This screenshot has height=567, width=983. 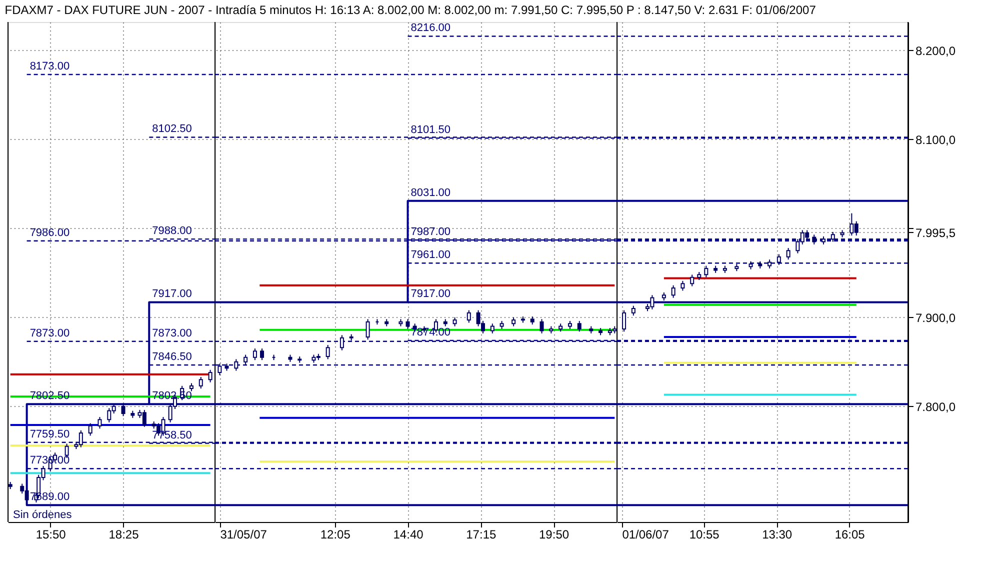 I want to click on y-tick-label: 7.800,0, so click(x=936, y=407).